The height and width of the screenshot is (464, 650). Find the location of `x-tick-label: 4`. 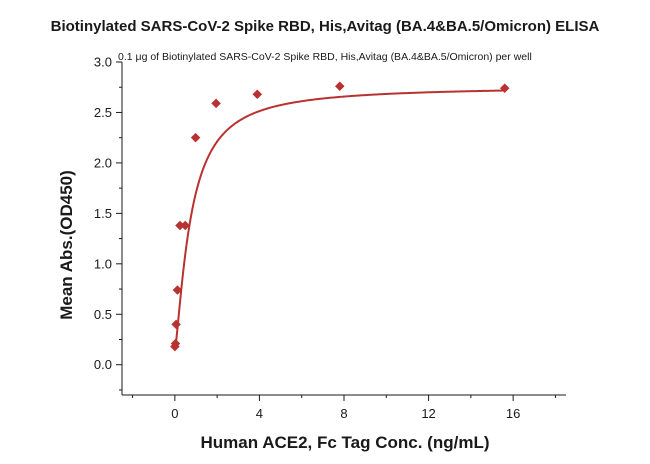

x-tick-label: 4 is located at coordinates (259, 413).